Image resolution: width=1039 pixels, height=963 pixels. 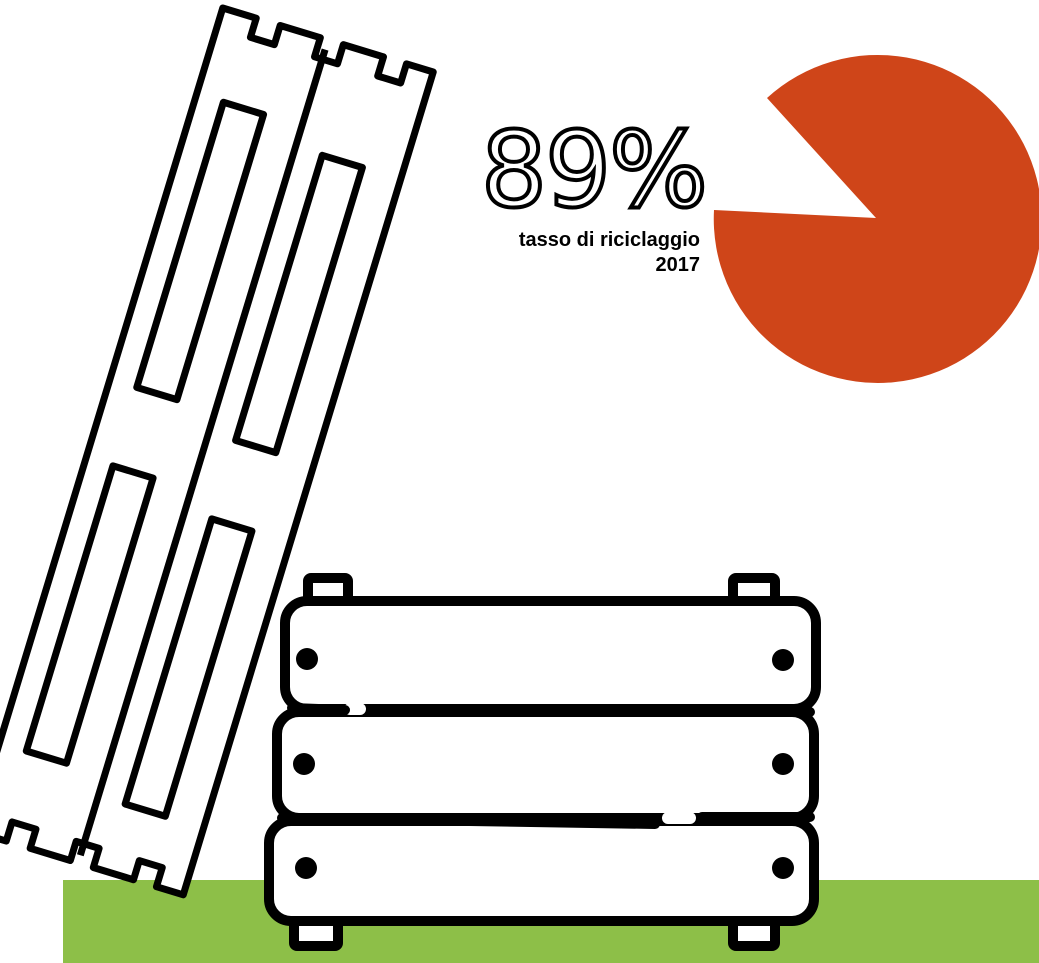 I want to click on pie-chart-icon, so click(x=876, y=219).